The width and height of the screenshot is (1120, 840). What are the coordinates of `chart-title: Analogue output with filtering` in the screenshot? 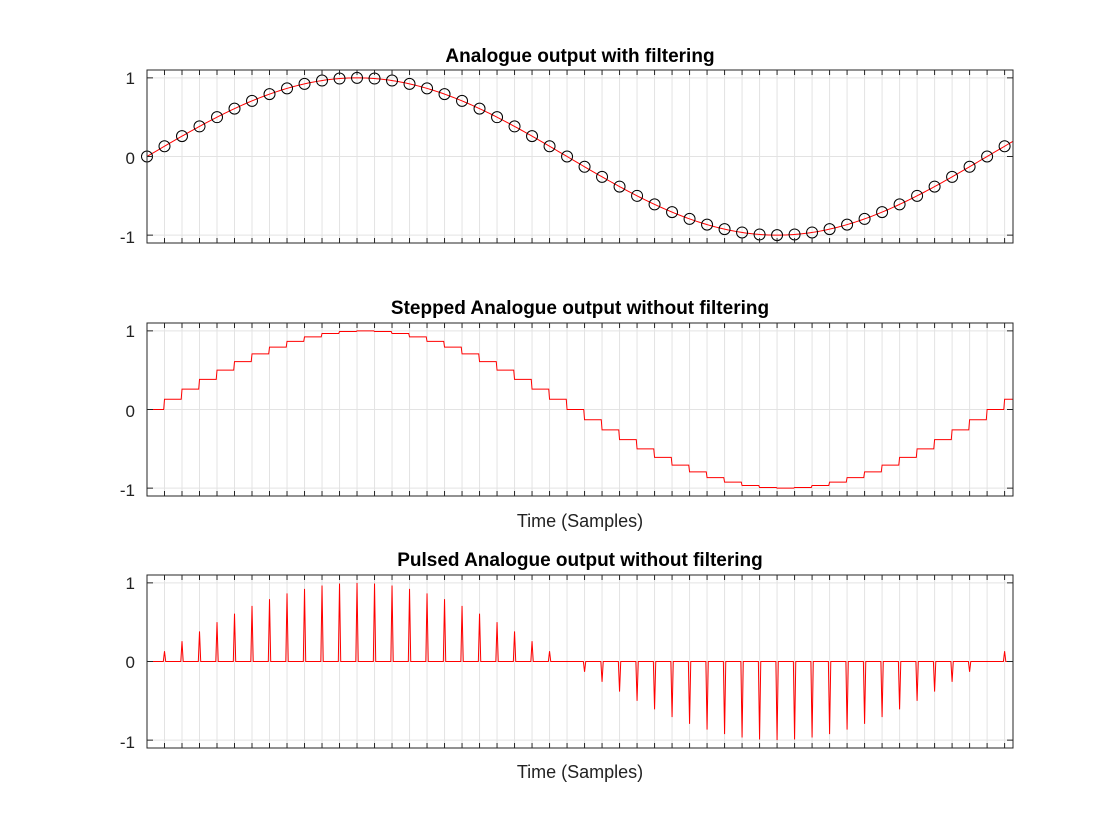 It's located at (579, 56).